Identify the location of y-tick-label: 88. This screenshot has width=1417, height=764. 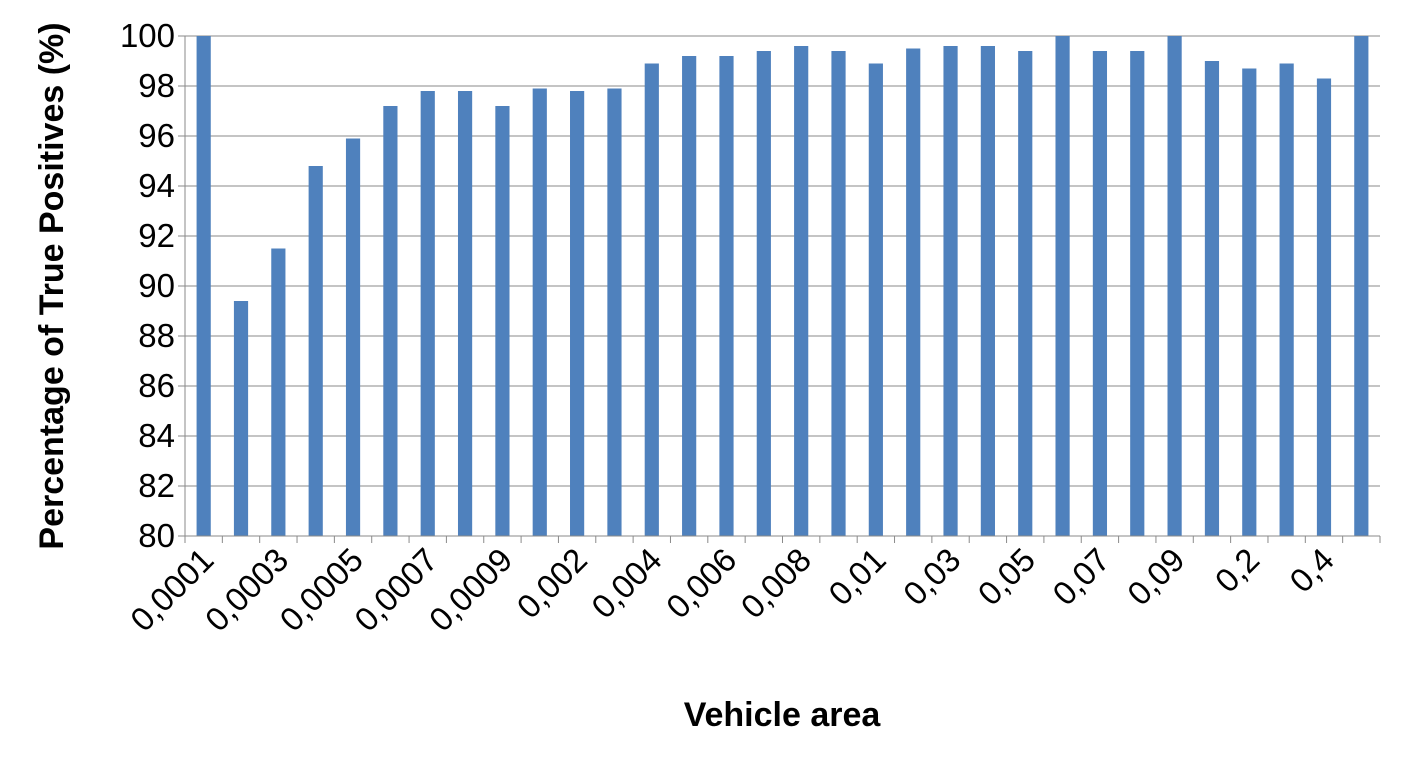
(156, 335).